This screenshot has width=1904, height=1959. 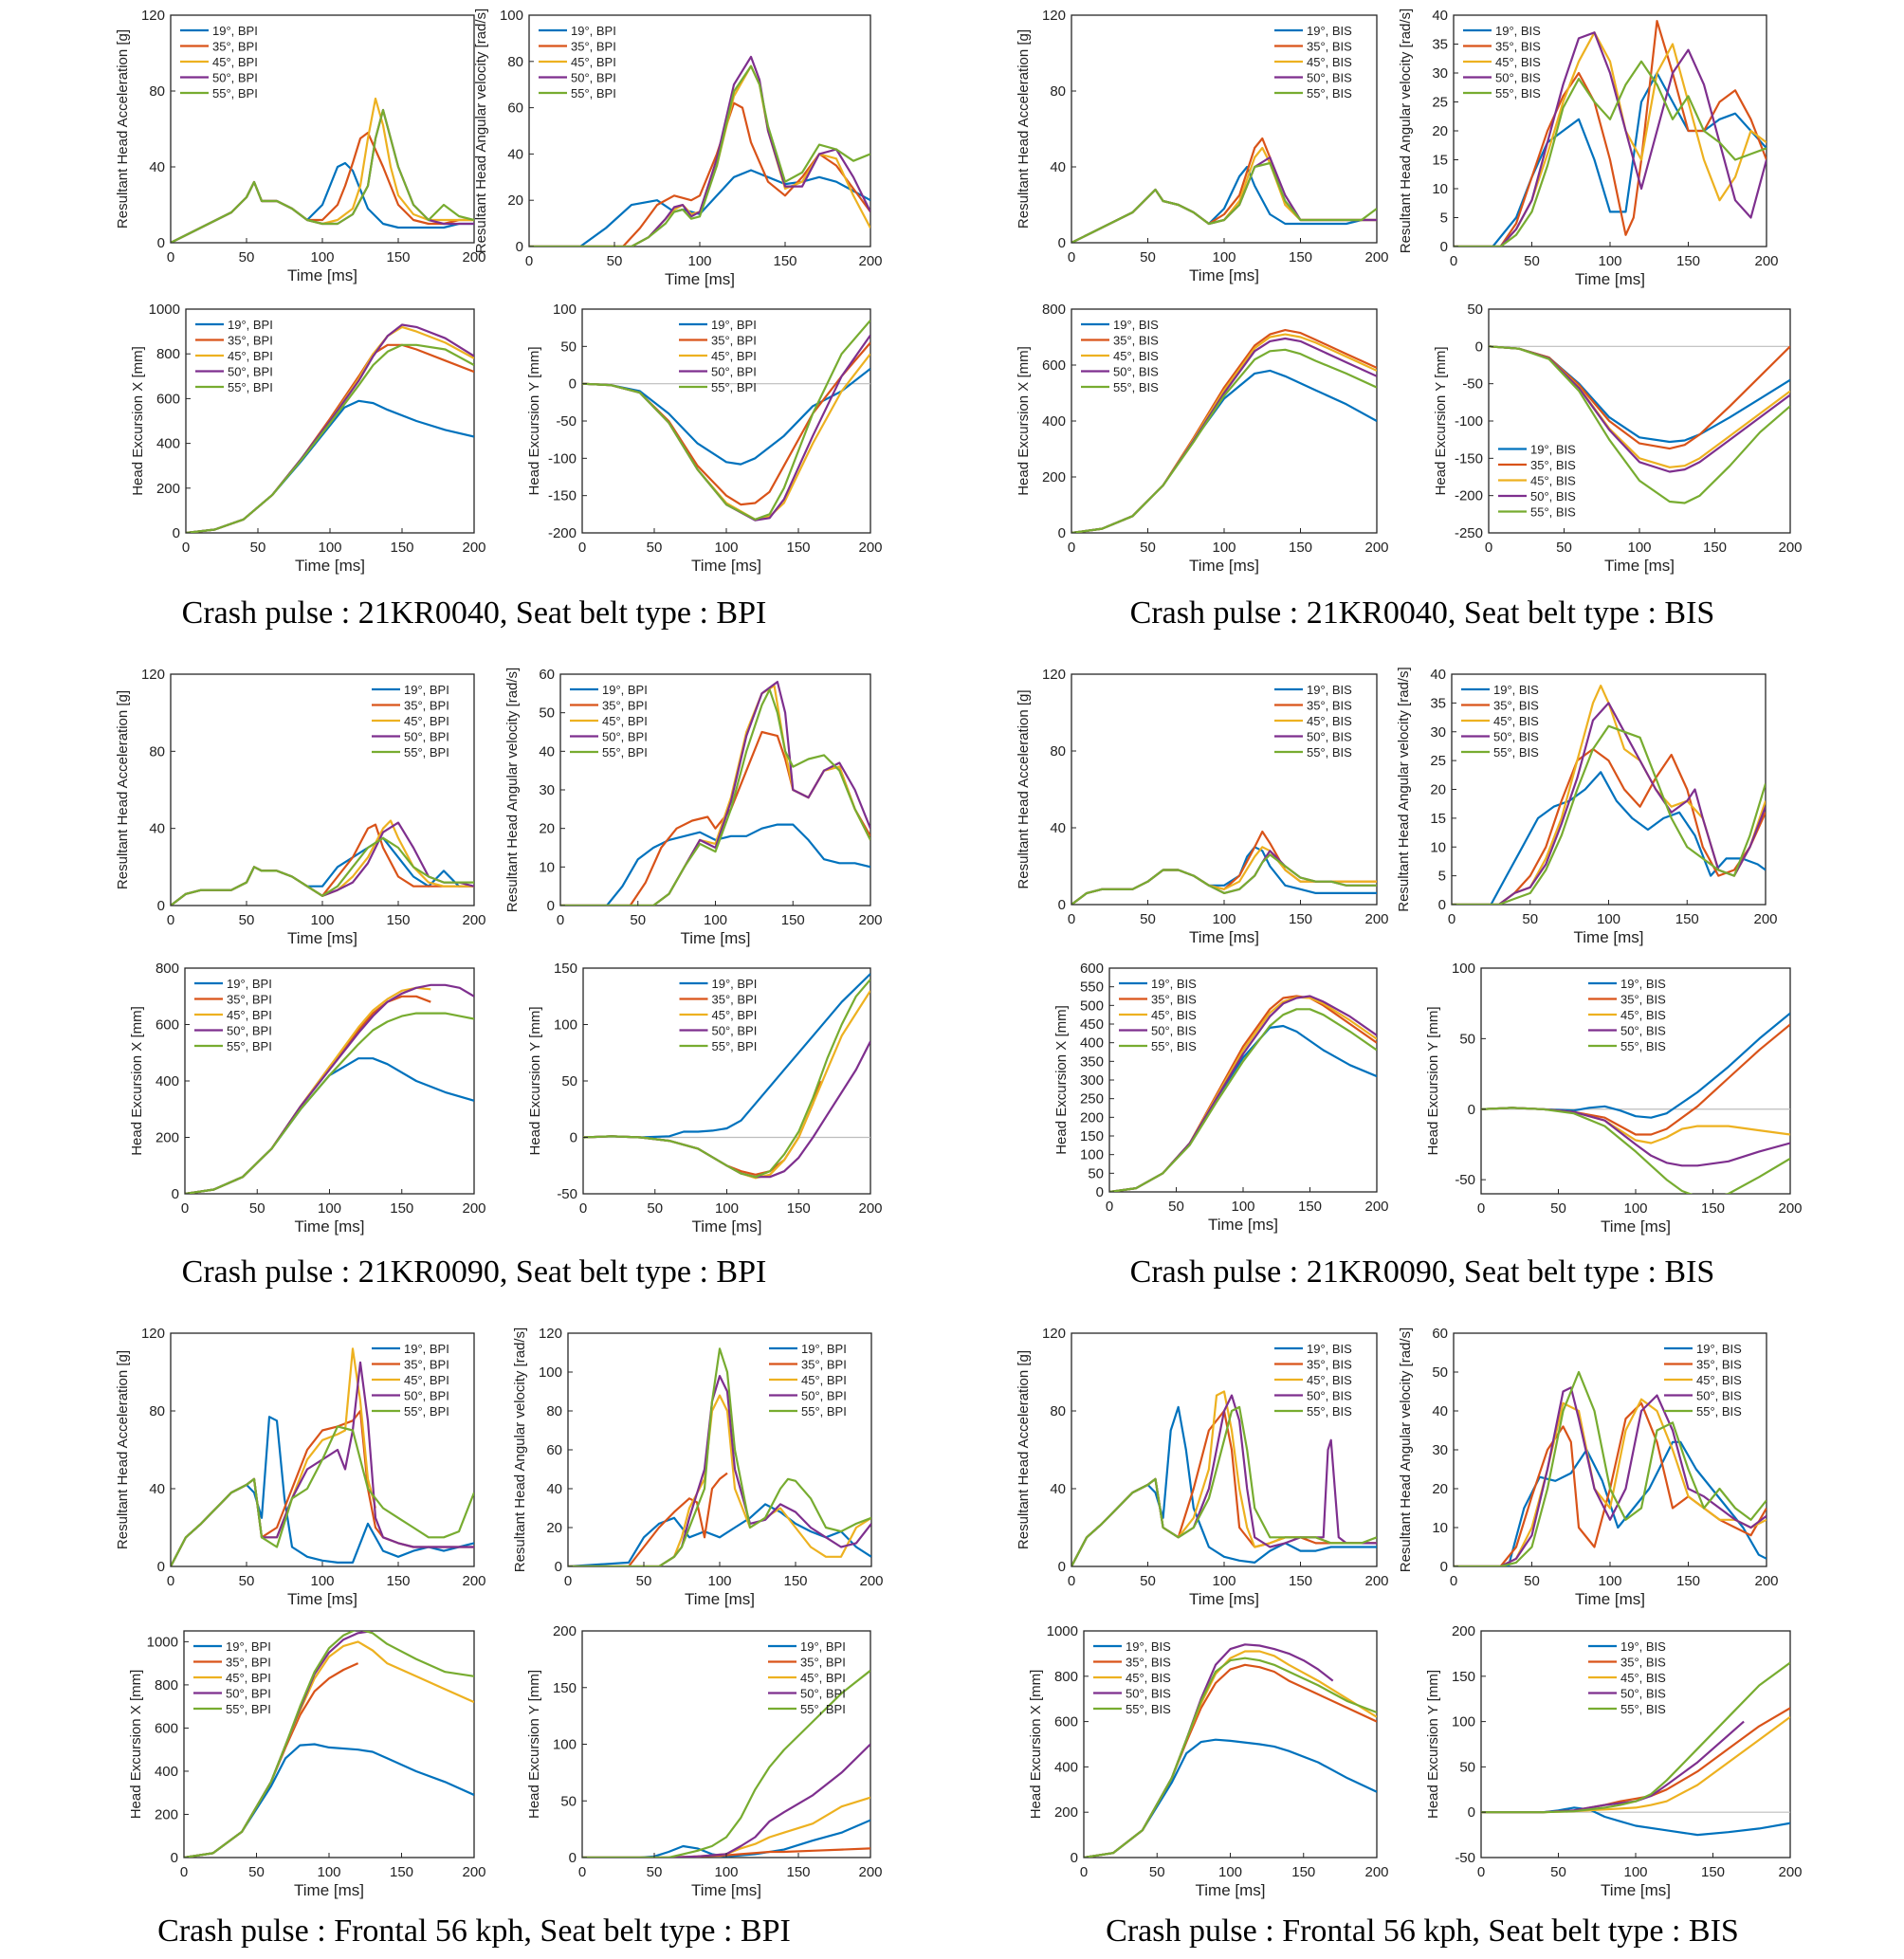 I want to click on legend-label: 35°, BPI, so click(x=735, y=1000).